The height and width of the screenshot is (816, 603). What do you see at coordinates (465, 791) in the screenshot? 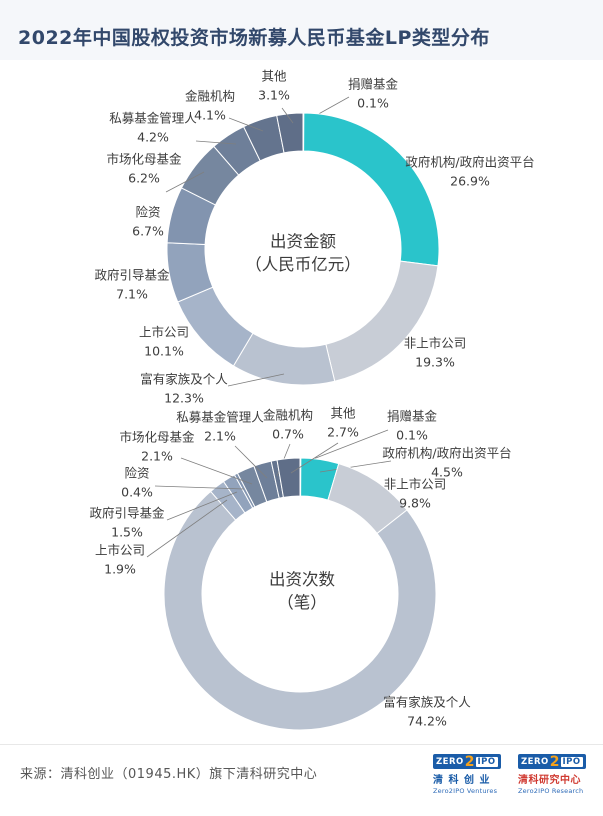
I see `logo-en-name: Zero2IPO Ventures` at bounding box center [465, 791].